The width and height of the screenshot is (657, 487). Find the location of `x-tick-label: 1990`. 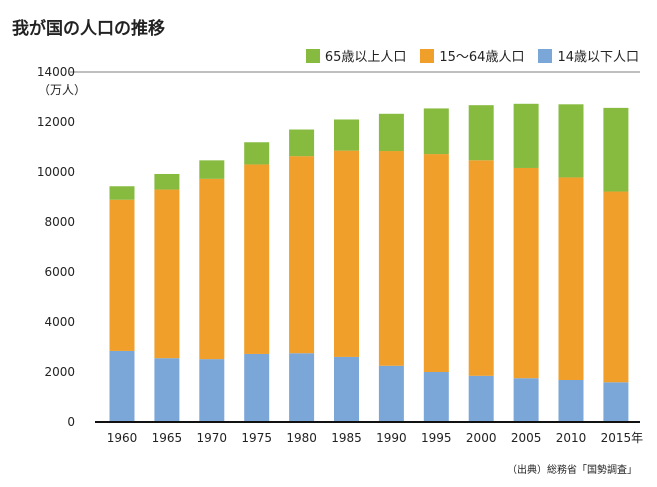

x-tick-label: 1990 is located at coordinates (391, 438).